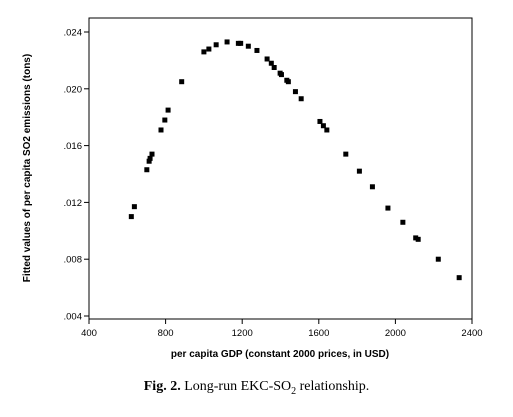 The height and width of the screenshot is (417, 513). What do you see at coordinates (294, 391) in the screenshot?
I see `caption-subscript: 2` at bounding box center [294, 391].